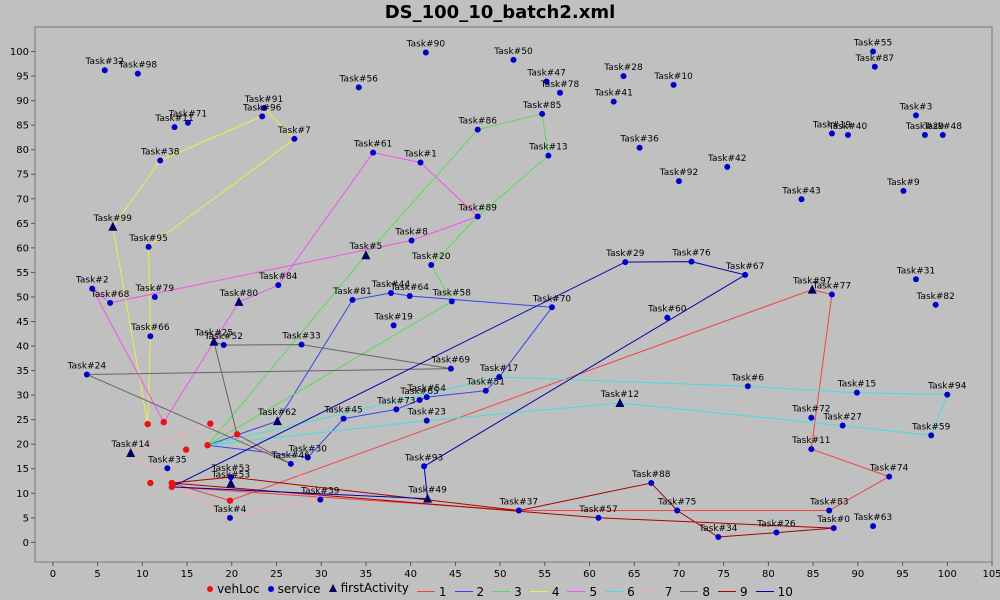  I want to click on point-label: Task#68, so click(110, 295).